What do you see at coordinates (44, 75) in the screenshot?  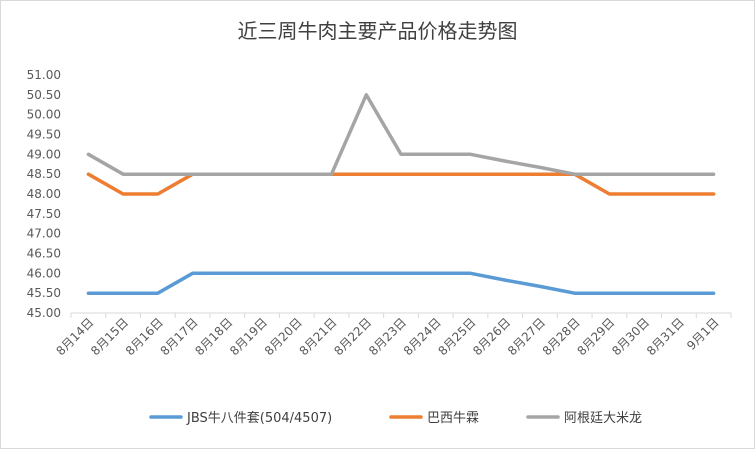 I see `y-tick-label: 51.00` at bounding box center [44, 75].